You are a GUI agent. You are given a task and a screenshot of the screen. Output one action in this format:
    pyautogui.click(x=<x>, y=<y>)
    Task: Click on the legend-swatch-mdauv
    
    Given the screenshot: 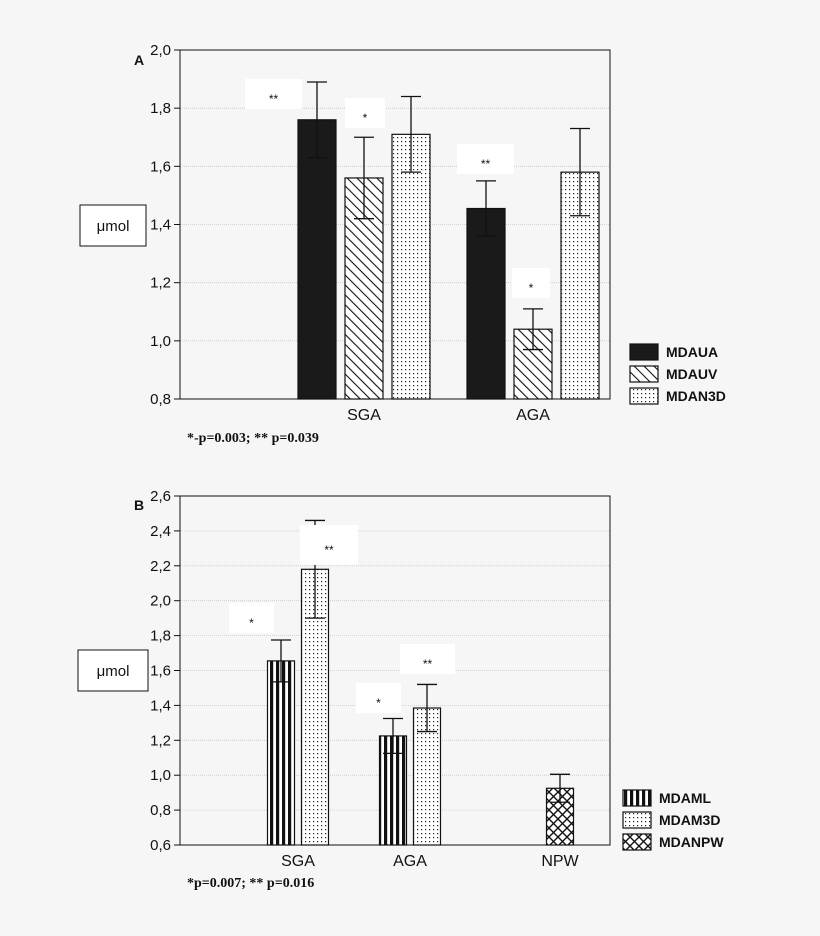 What is the action you would take?
    pyautogui.click(x=644, y=374)
    